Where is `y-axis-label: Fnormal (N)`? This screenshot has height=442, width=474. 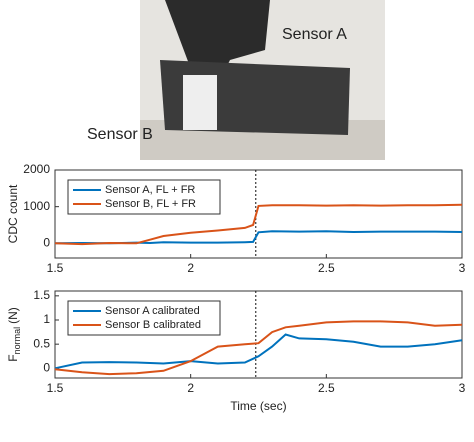
y-axis-label: Fnormal (N) is located at coordinates (14, 334).